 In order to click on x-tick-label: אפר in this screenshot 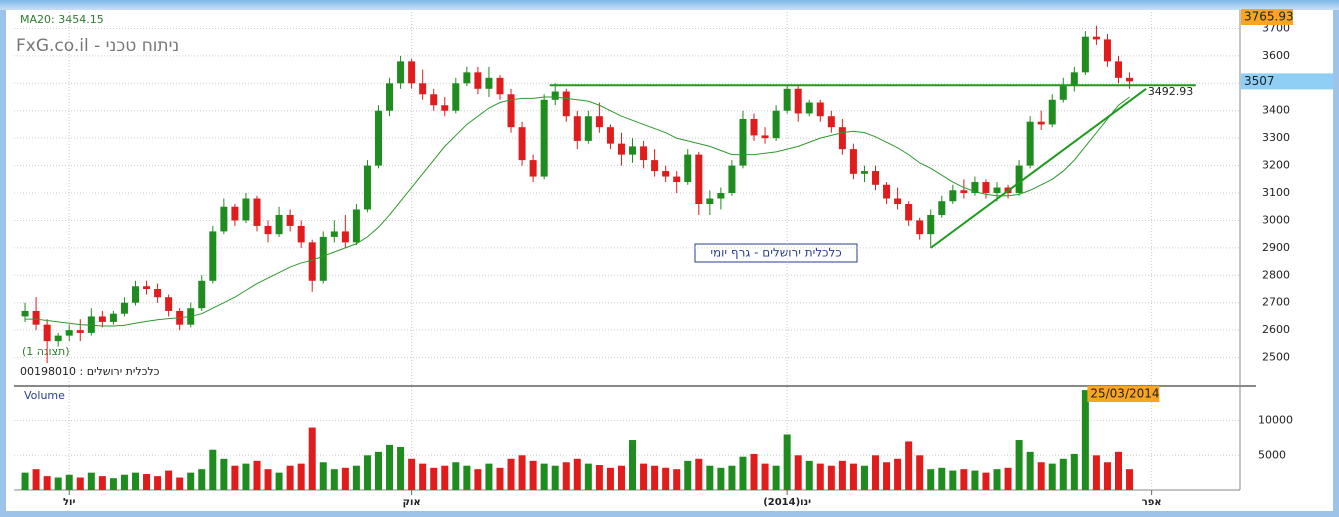, I will do `click(1152, 502)`.